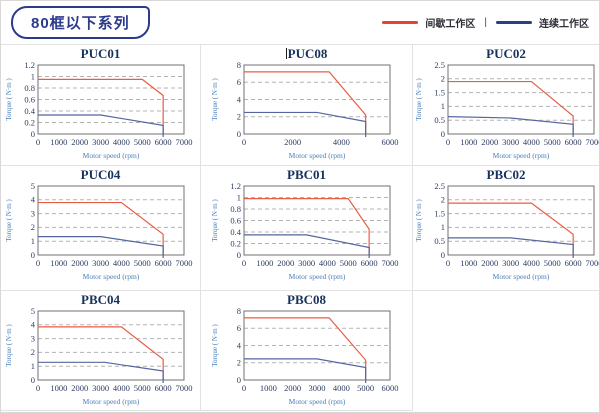  I want to click on svg-text: 1.5, so click(439, 213).